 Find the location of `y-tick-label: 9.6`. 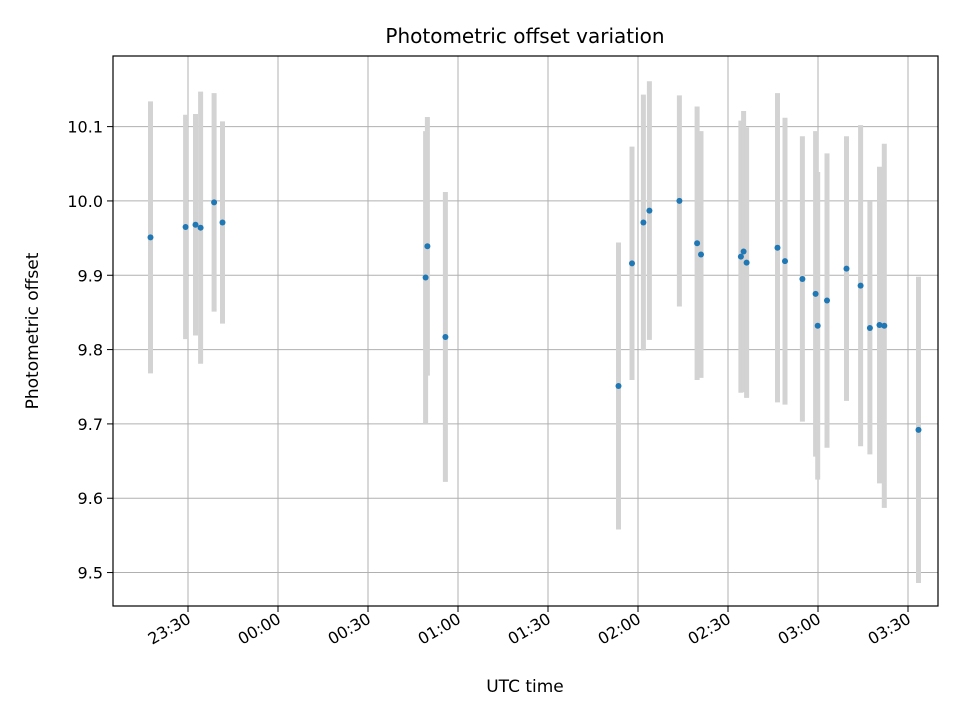

y-tick-label: 9.6 is located at coordinates (90, 498).